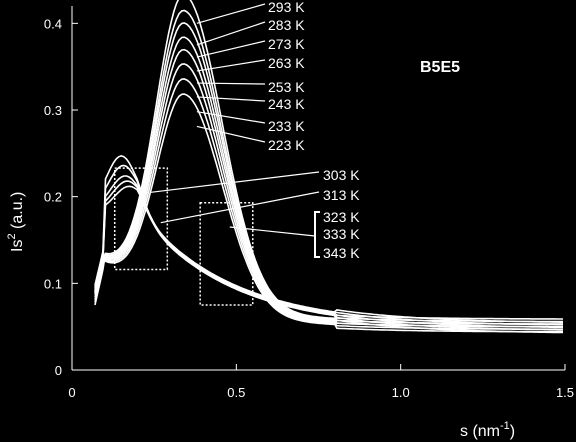  Describe the element at coordinates (341, 175) in the screenshot. I see `series-annotation-label: 303 K` at that location.